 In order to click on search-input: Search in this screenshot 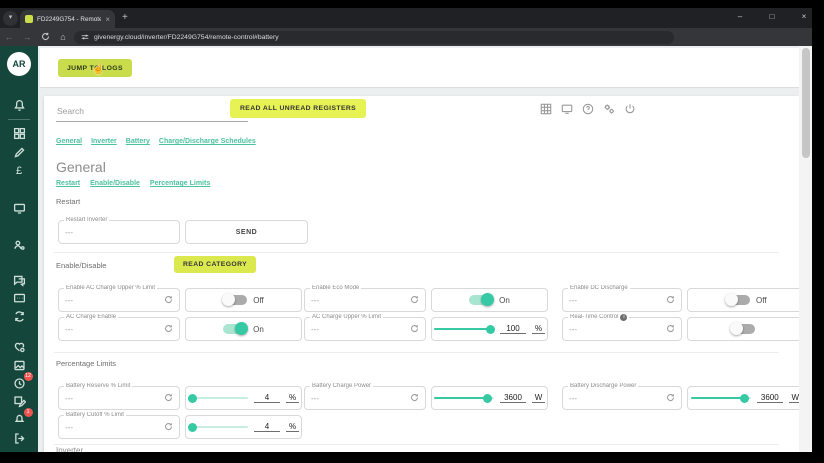, I will do `click(152, 111)`.